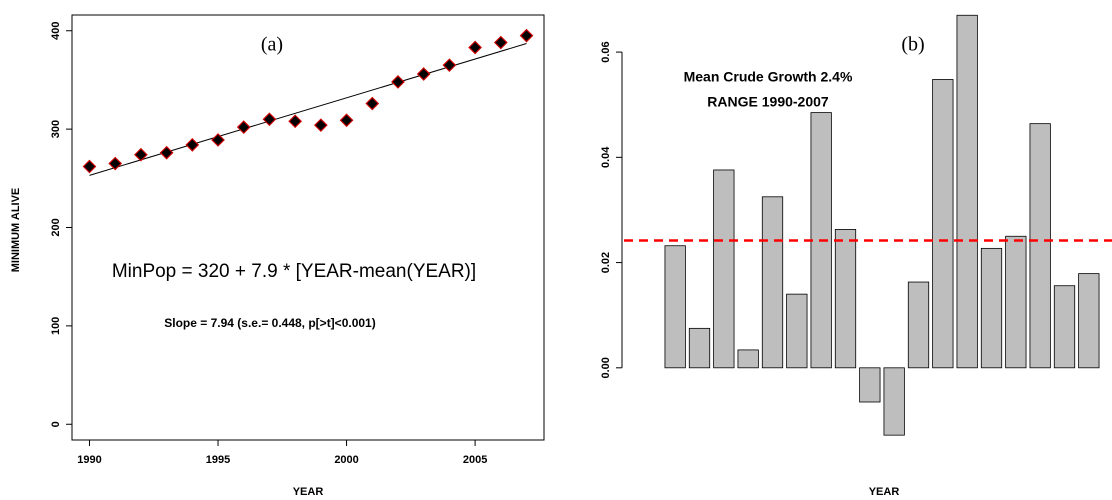 Image resolution: width=1112 pixels, height=500 pixels. What do you see at coordinates (308, 109) in the screenshot?
I see `fit-line` at bounding box center [308, 109].